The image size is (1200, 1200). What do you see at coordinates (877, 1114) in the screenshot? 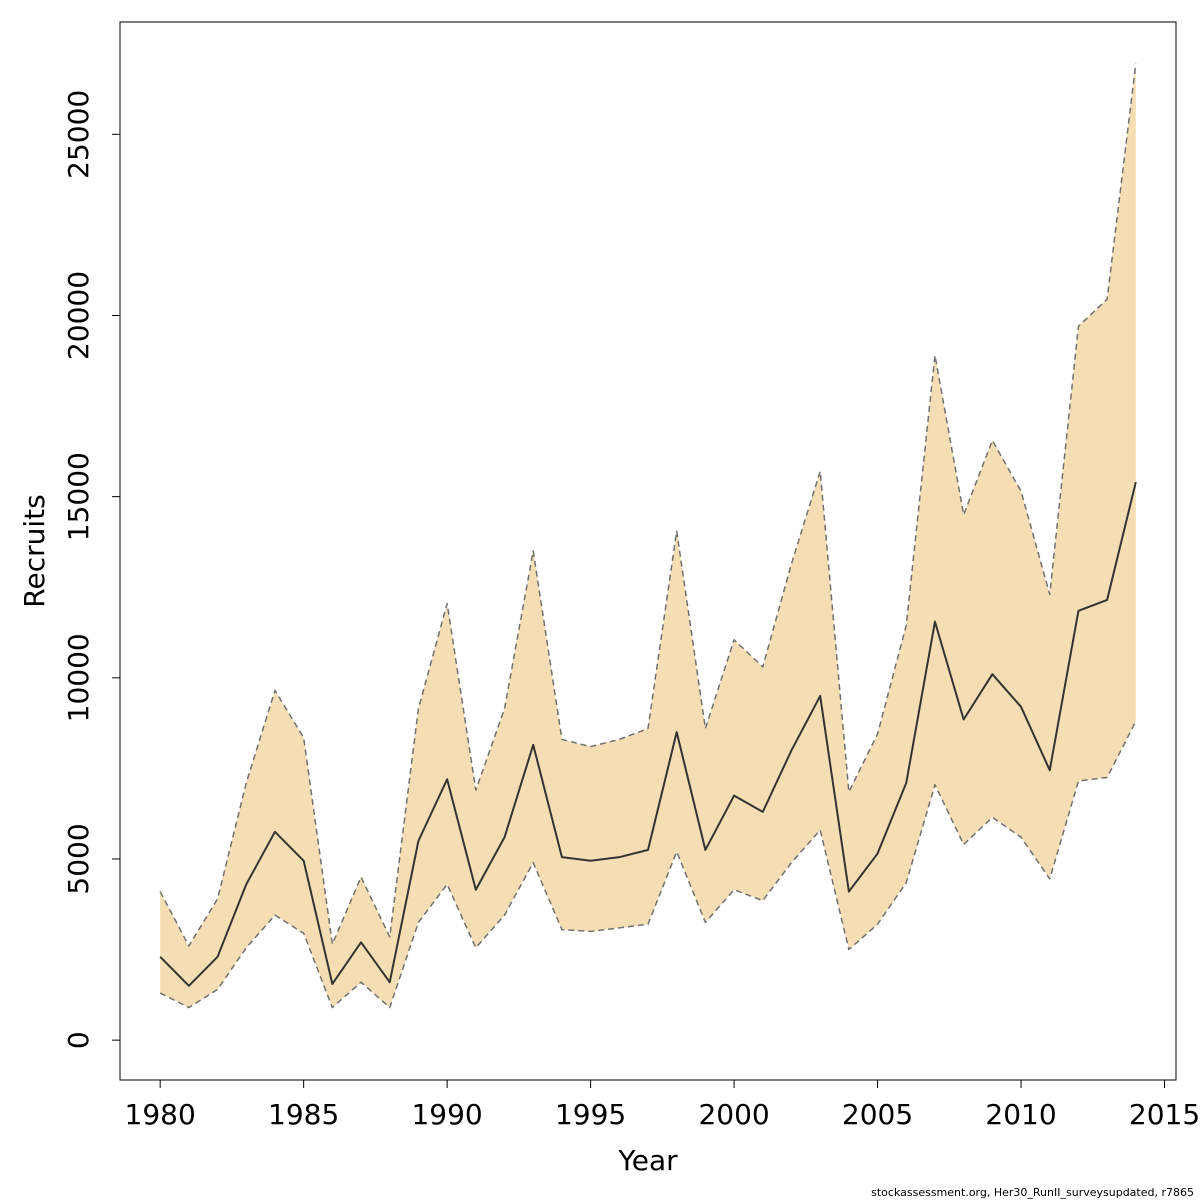
I see `x-tick-label: 2005` at bounding box center [877, 1114].